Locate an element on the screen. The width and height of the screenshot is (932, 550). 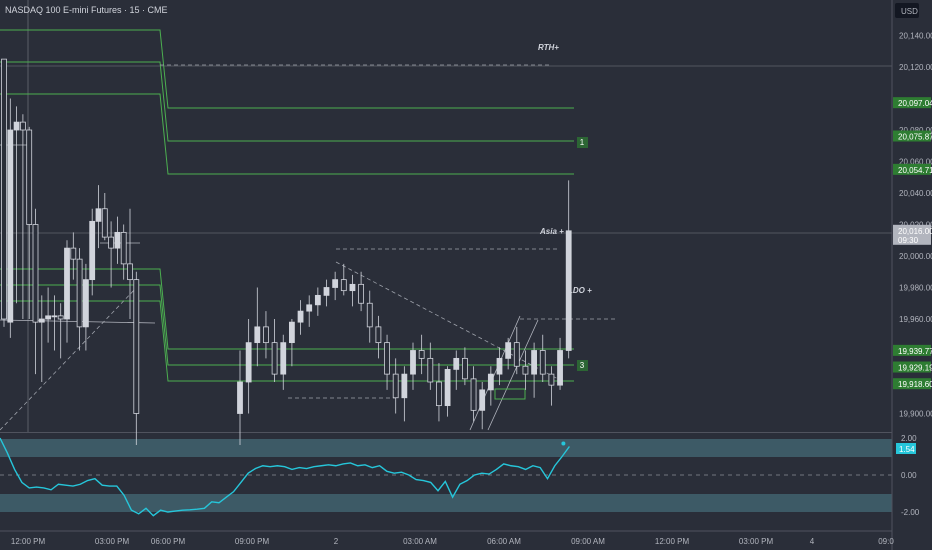
osc-tick-label: -2.00 is located at coordinates (910, 512).